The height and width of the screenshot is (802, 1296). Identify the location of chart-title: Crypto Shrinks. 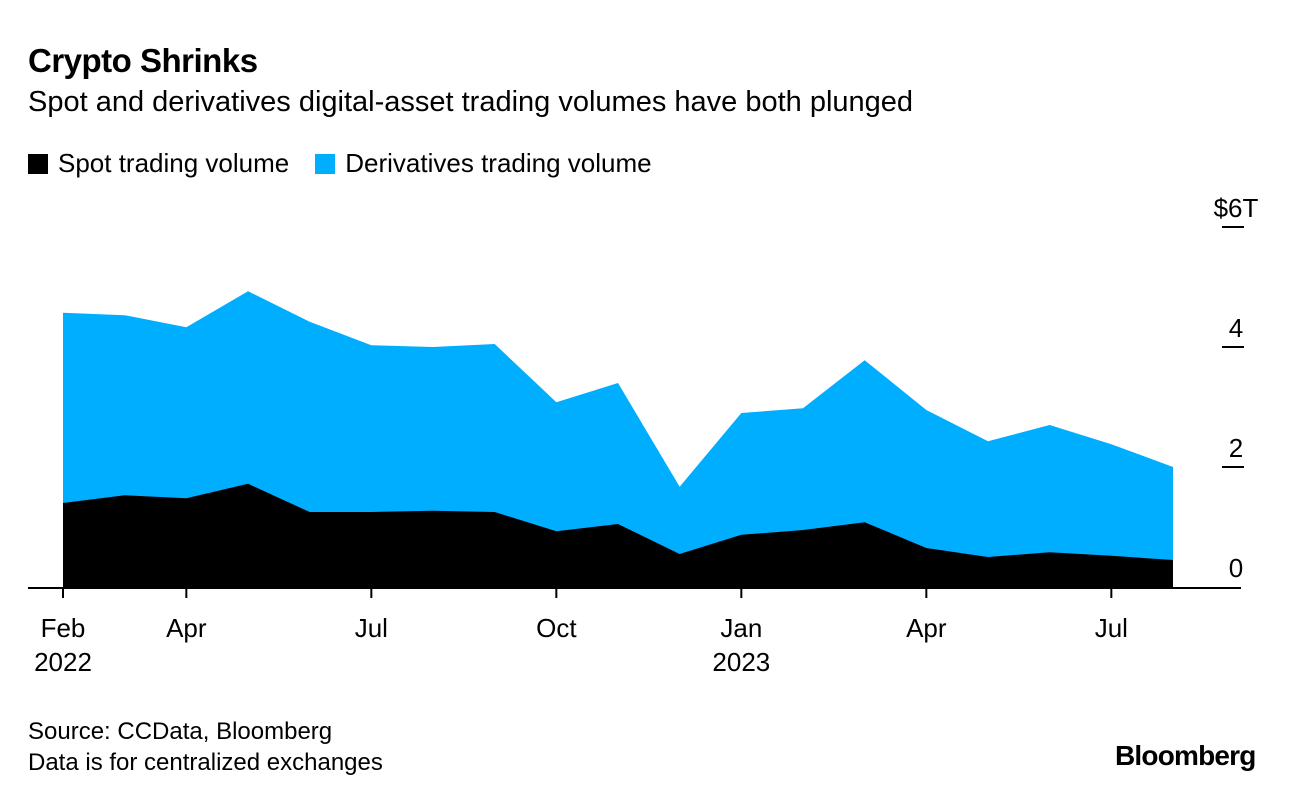
(143, 60).